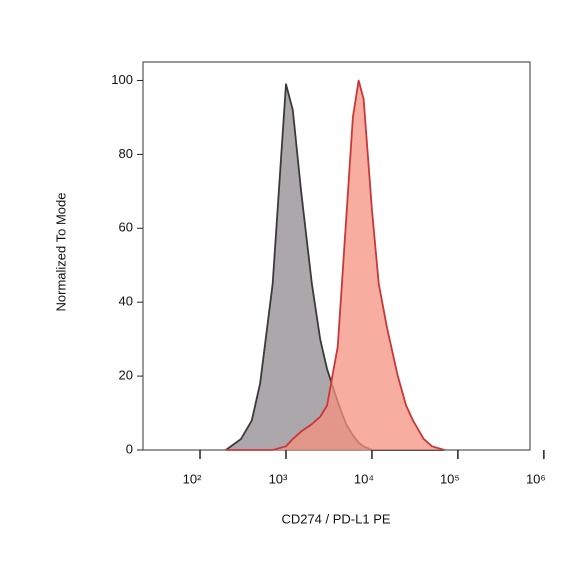  I want to click on y-tick-label: 20, so click(126, 375).